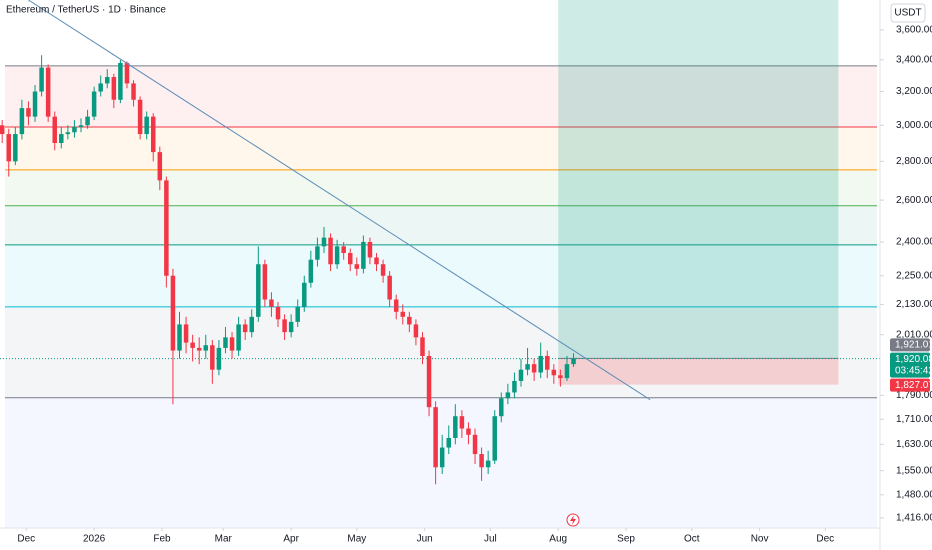 The height and width of the screenshot is (550, 932). I want to click on currency: USDT, so click(907, 13).